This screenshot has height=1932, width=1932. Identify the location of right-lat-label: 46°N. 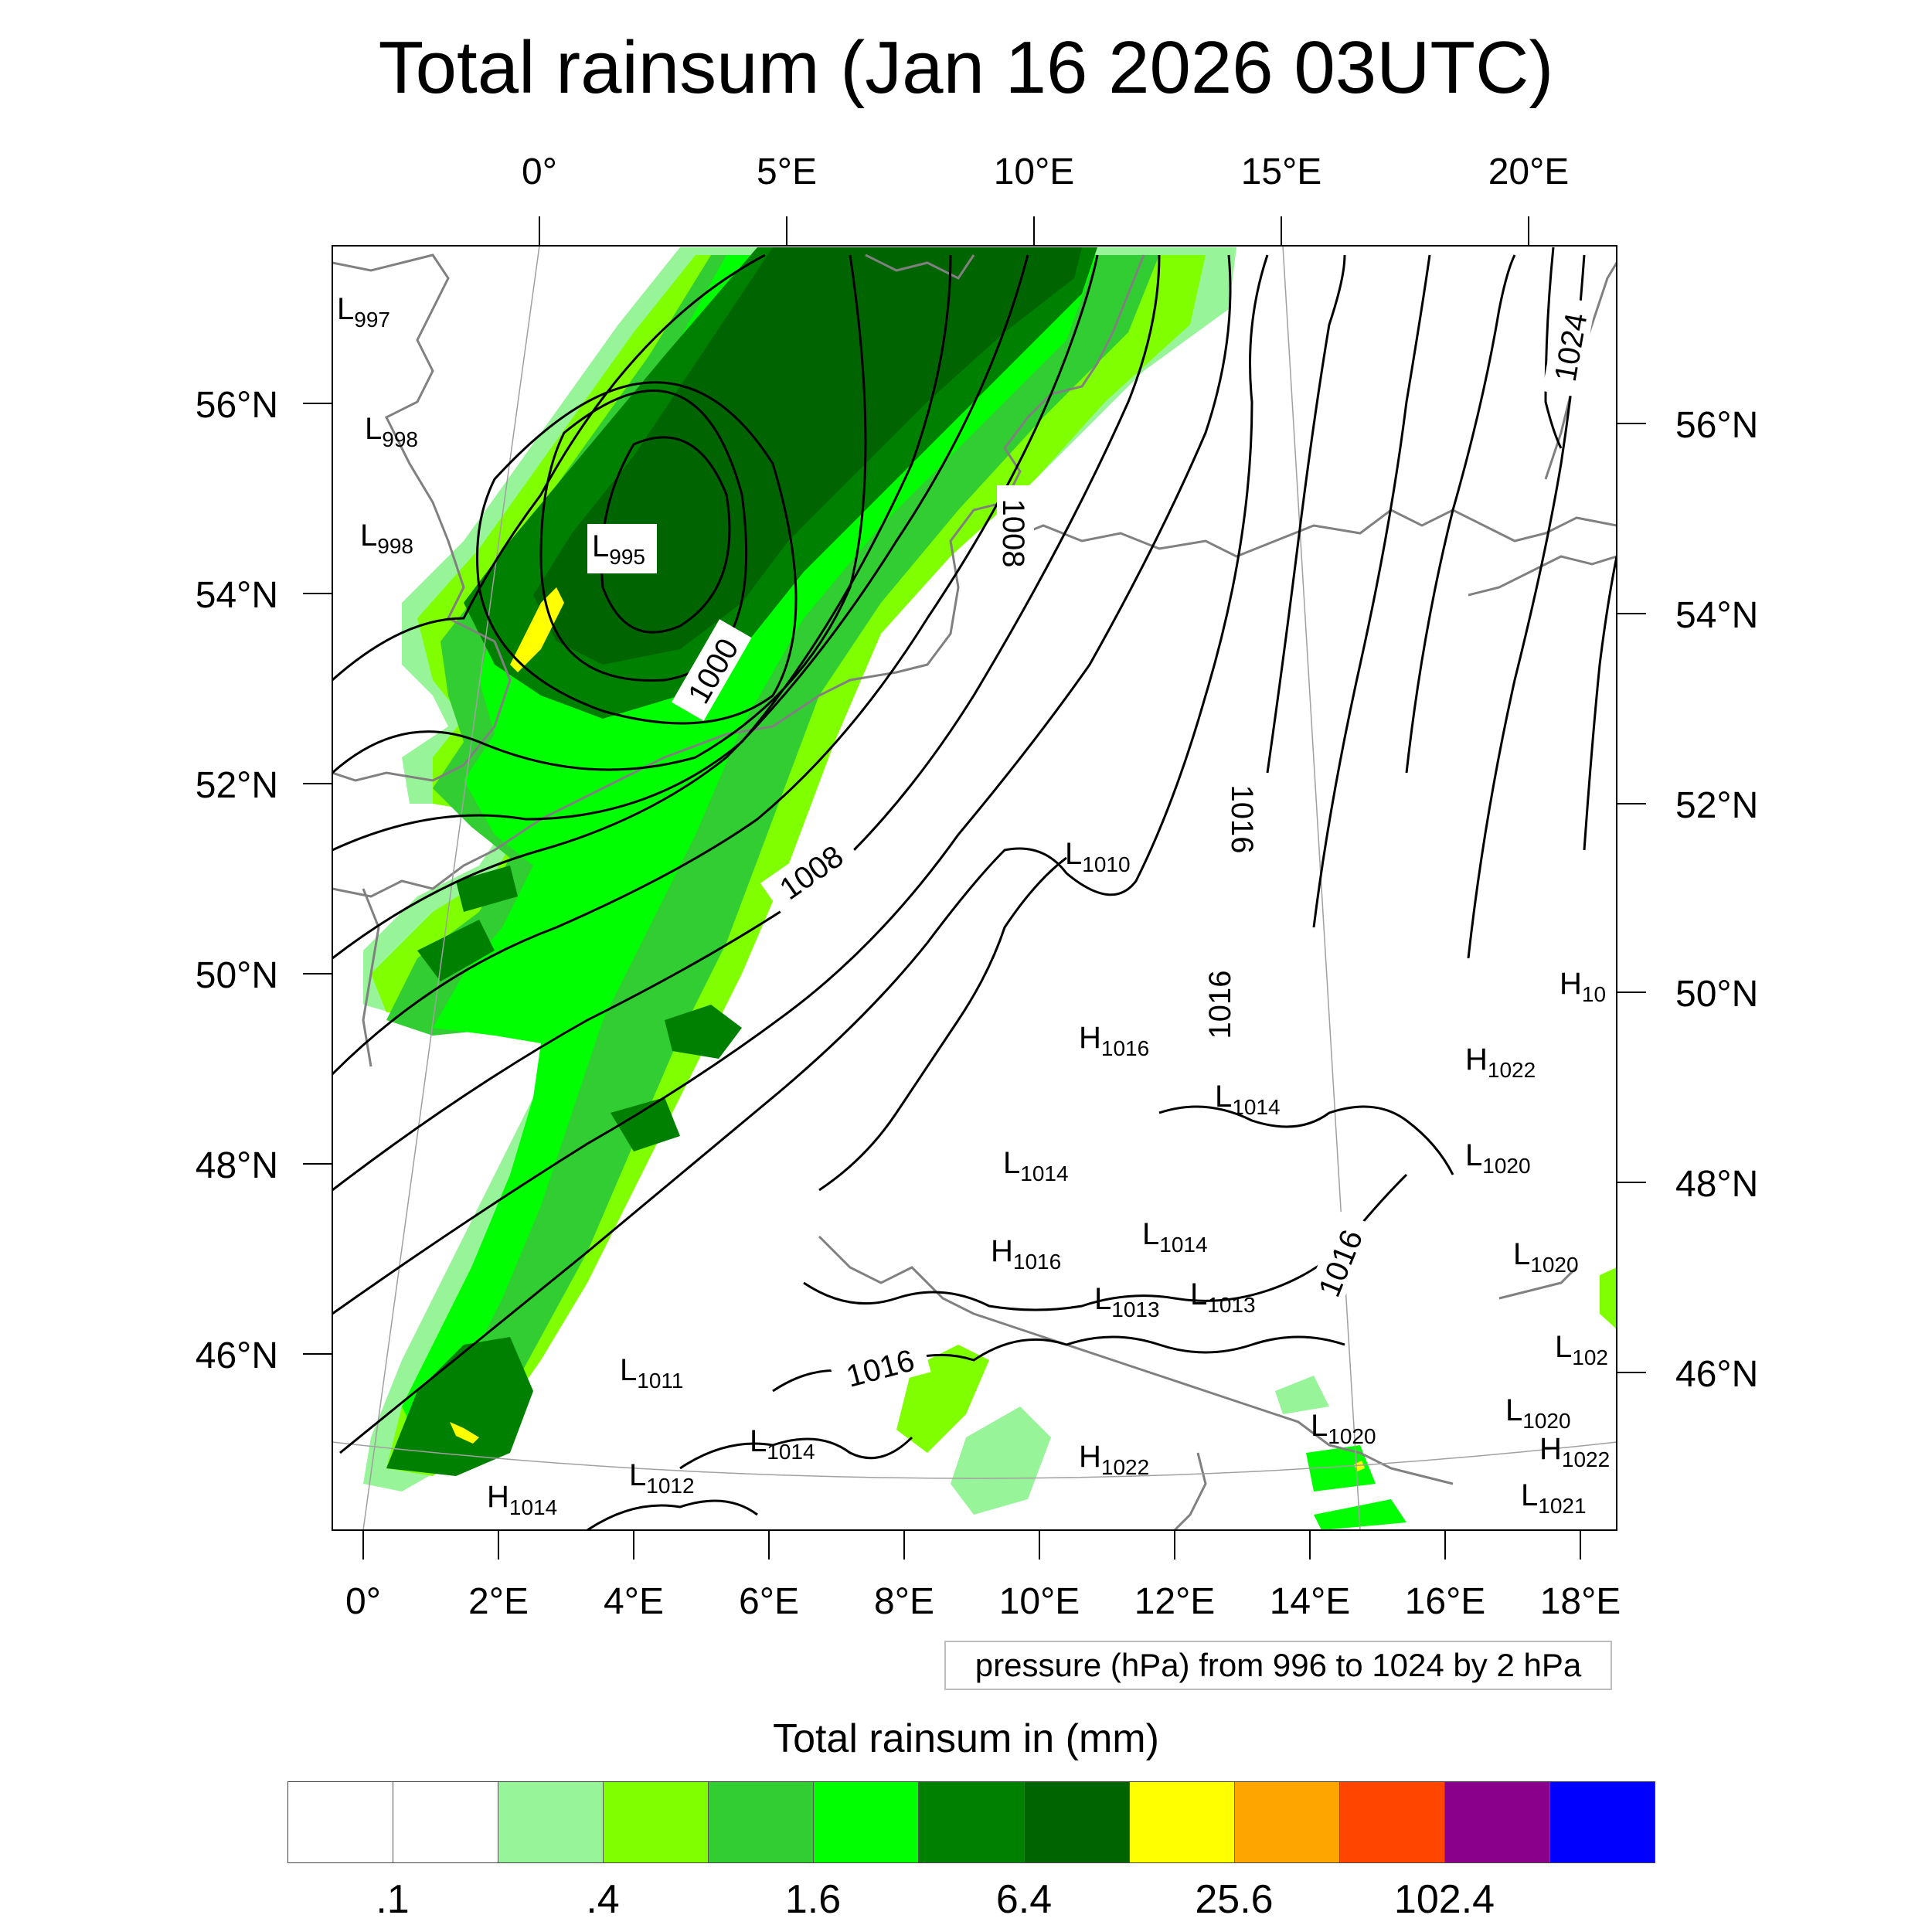
(1716, 1375).